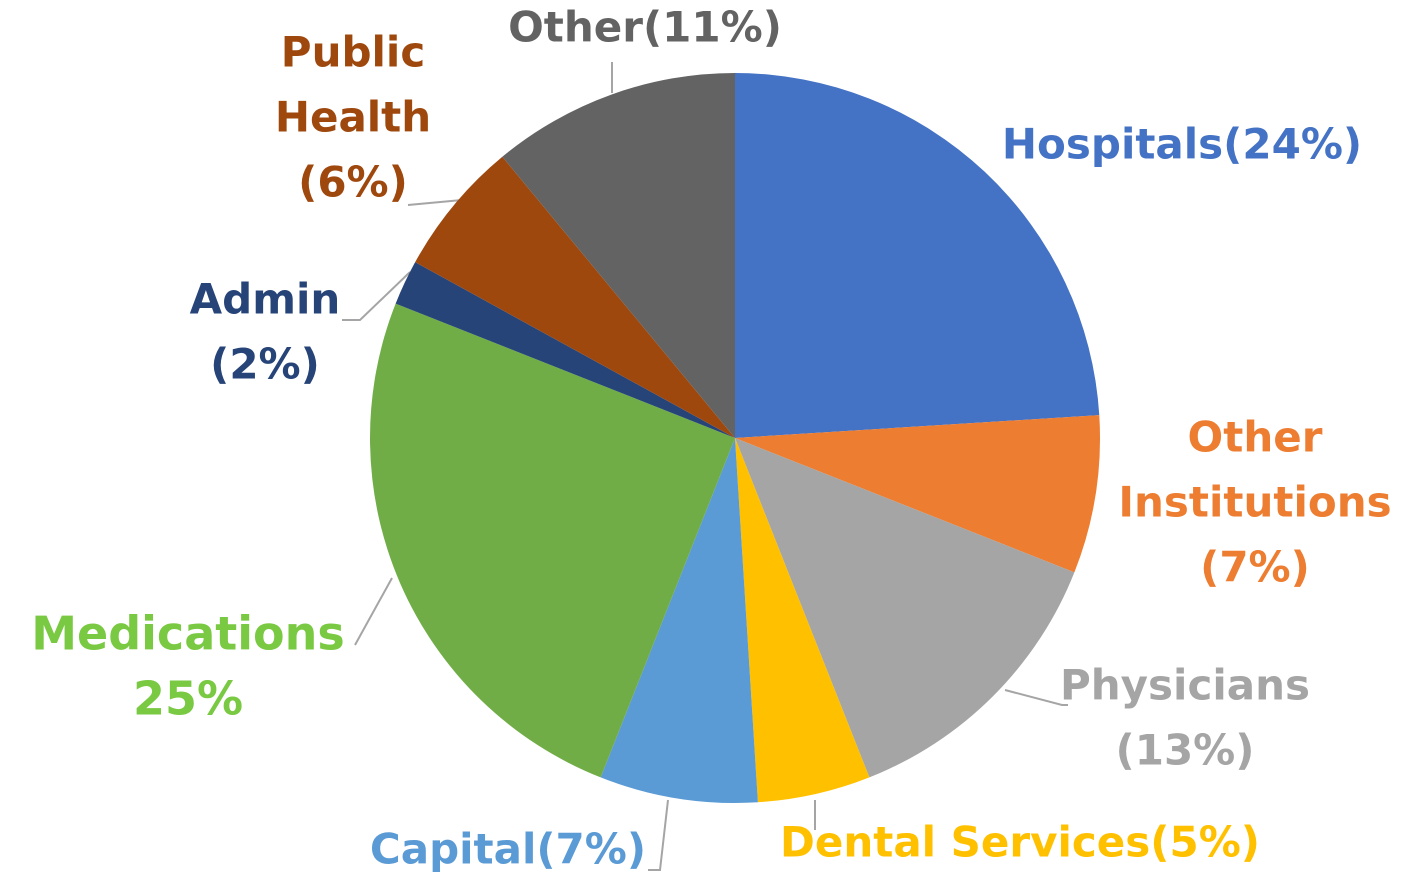 This screenshot has height=880, width=1412. What do you see at coordinates (1020, 842) in the screenshot?
I see `slice-label: Dental Services(5%)` at bounding box center [1020, 842].